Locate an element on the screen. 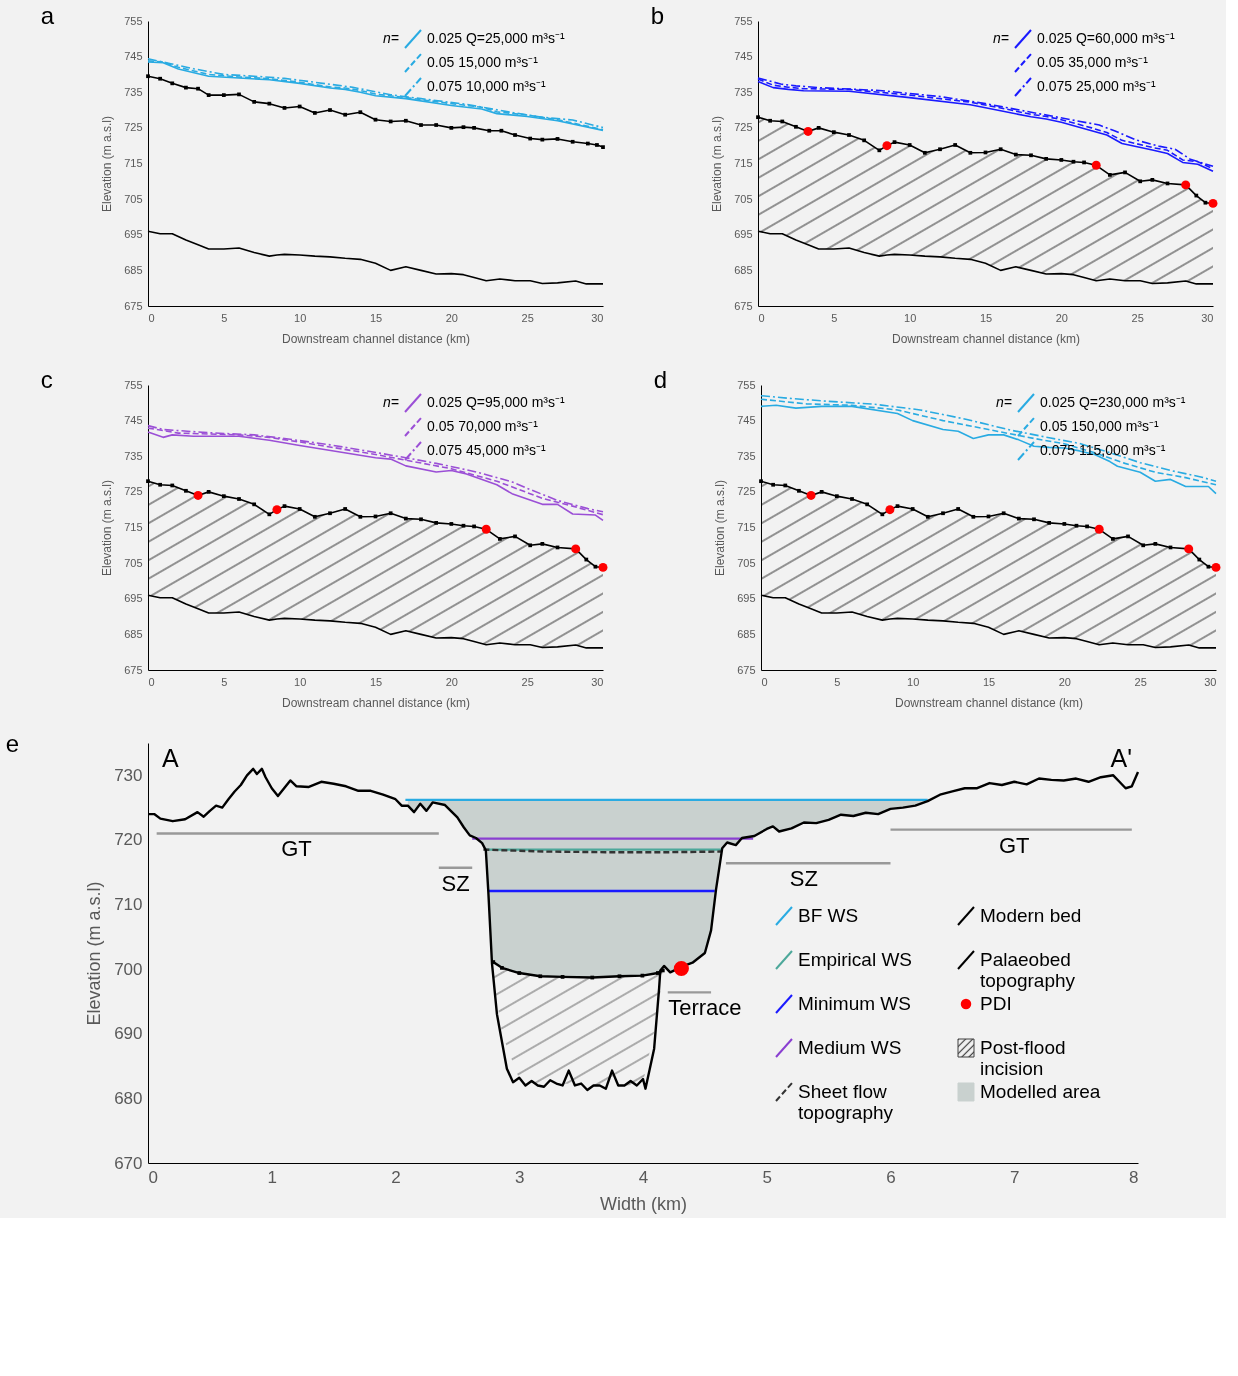 This screenshot has width=1238, height=1376. chart-title: d is located at coordinates (660, 379).